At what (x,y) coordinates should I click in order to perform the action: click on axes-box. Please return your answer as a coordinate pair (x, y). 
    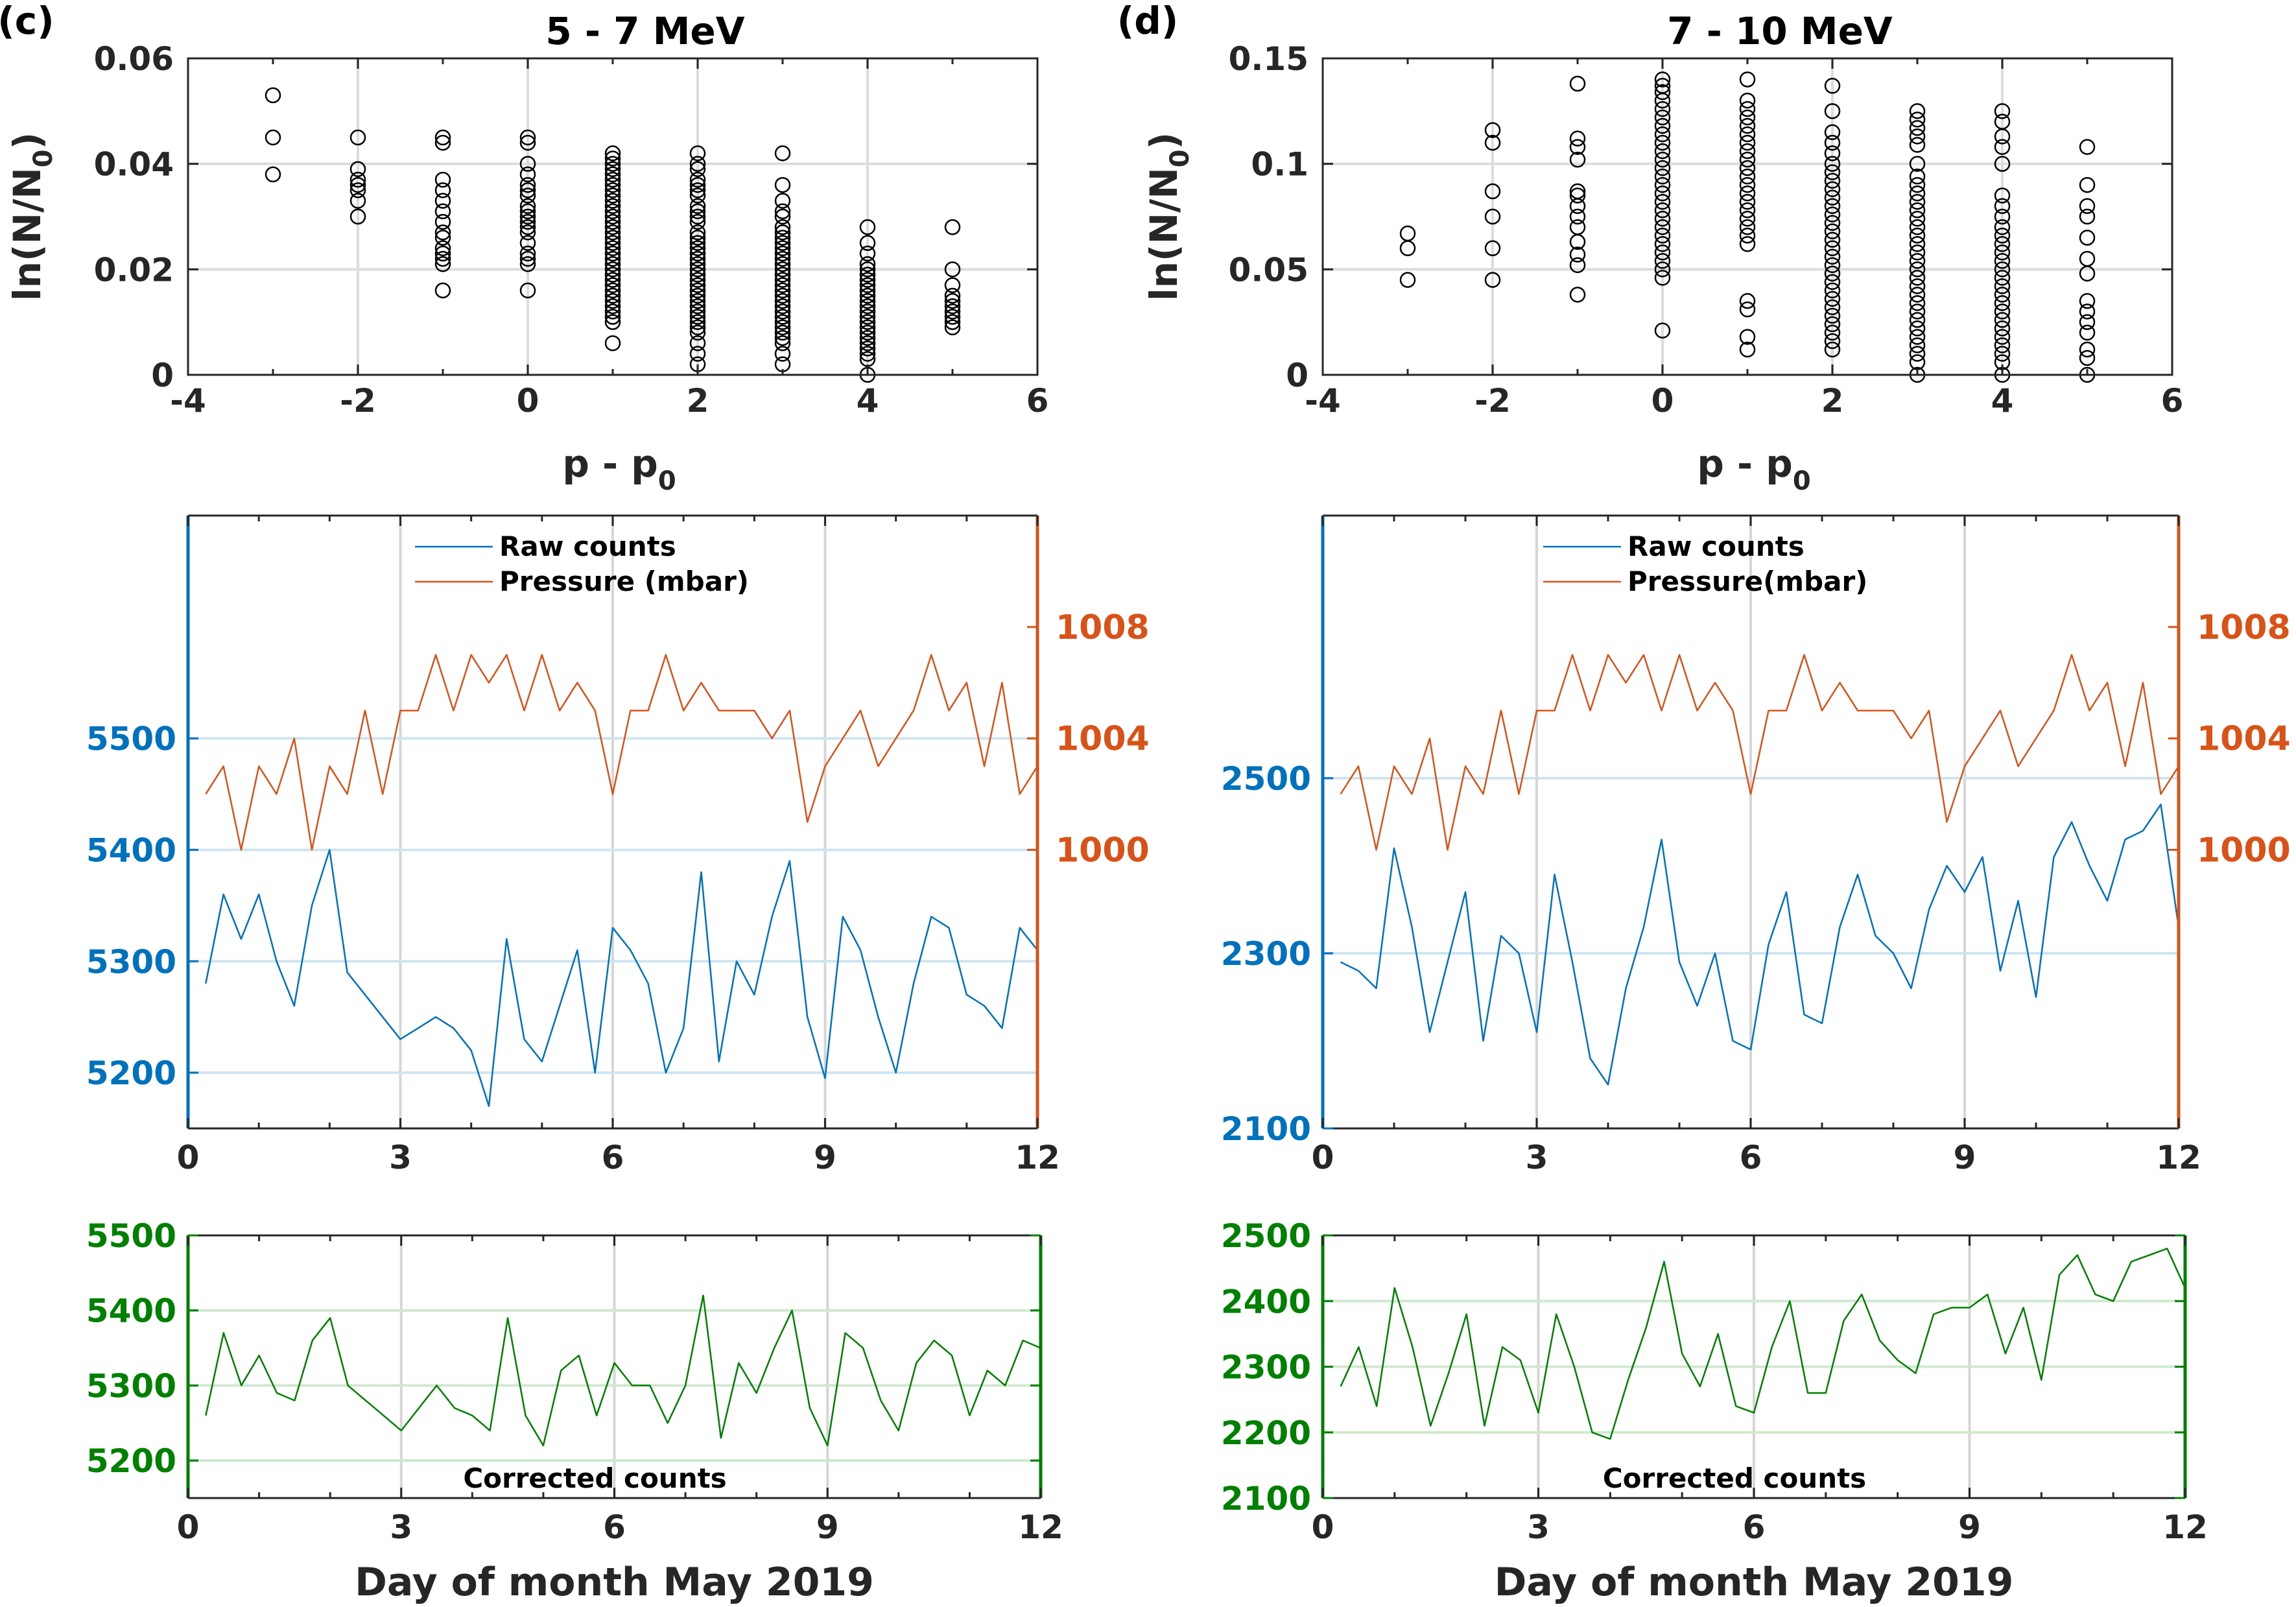
    Looking at the image, I should click on (613, 216).